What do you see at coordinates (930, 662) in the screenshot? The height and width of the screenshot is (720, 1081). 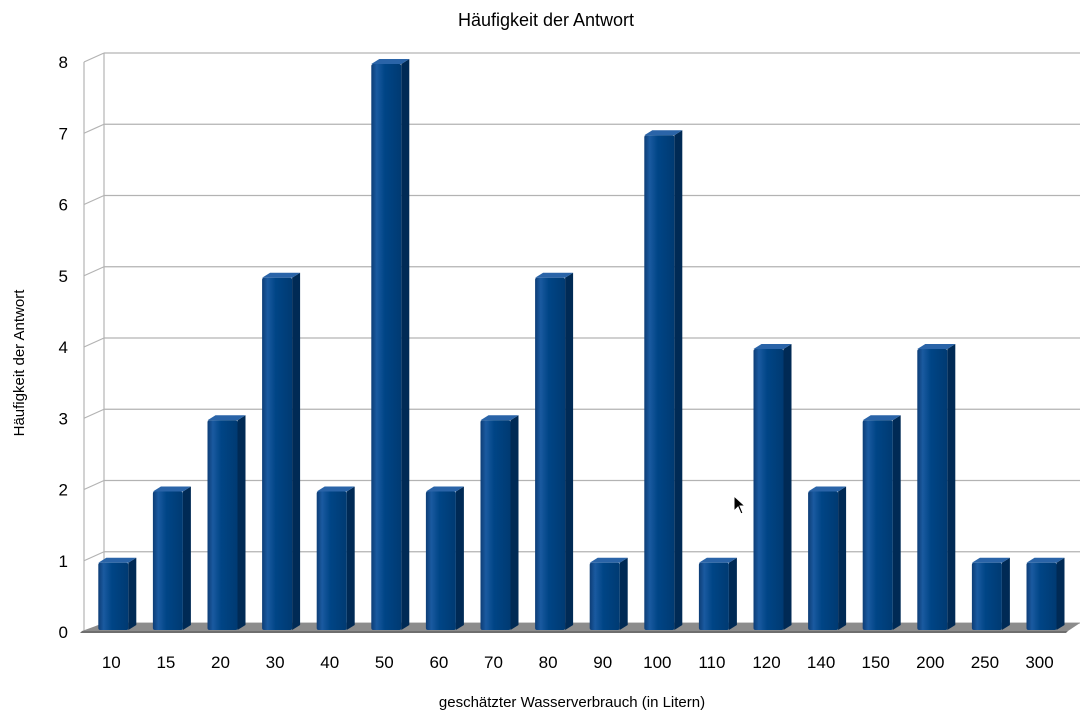 I see `x-tick-label: 200` at bounding box center [930, 662].